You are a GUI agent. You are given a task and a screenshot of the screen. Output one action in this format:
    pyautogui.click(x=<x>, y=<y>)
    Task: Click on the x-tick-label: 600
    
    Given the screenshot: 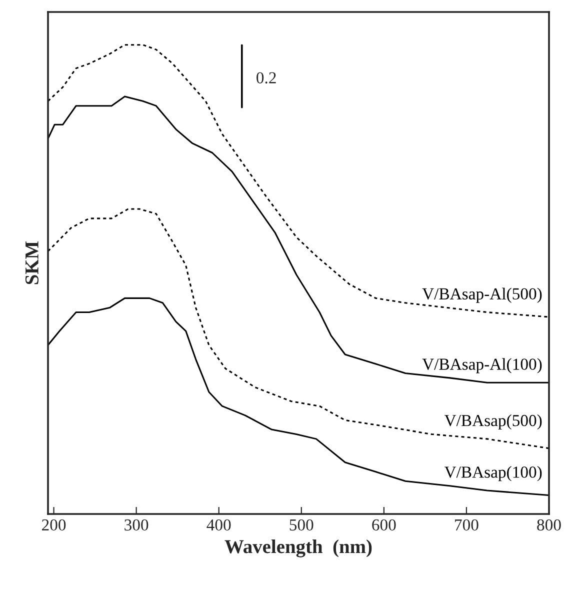 What is the action you would take?
    pyautogui.click(x=384, y=525)
    